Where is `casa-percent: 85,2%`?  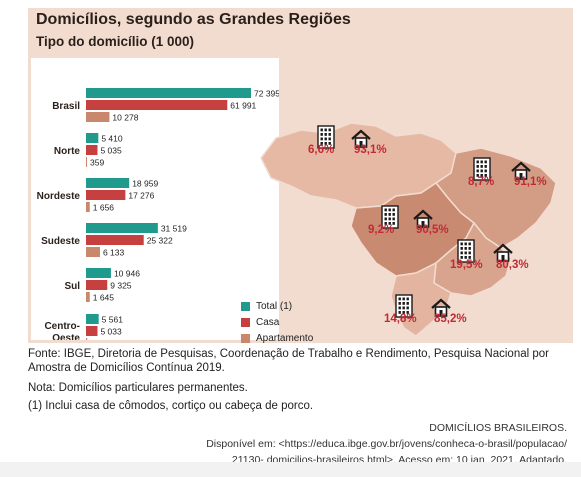
casa-percent: 85,2% is located at coordinates (450, 319).